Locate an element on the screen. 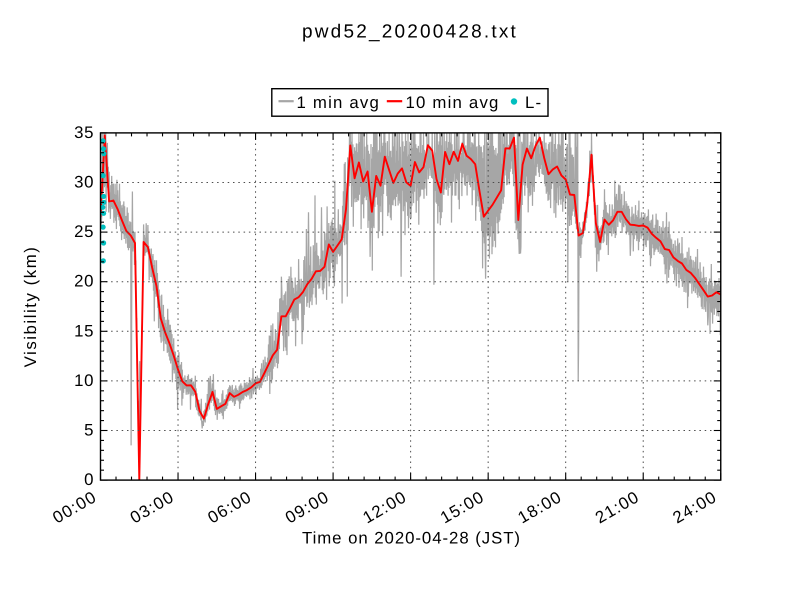 Image resolution: width=800 pixels, height=600 pixels. svg-text: pwd52_20200428.txt is located at coordinates (410, 32).